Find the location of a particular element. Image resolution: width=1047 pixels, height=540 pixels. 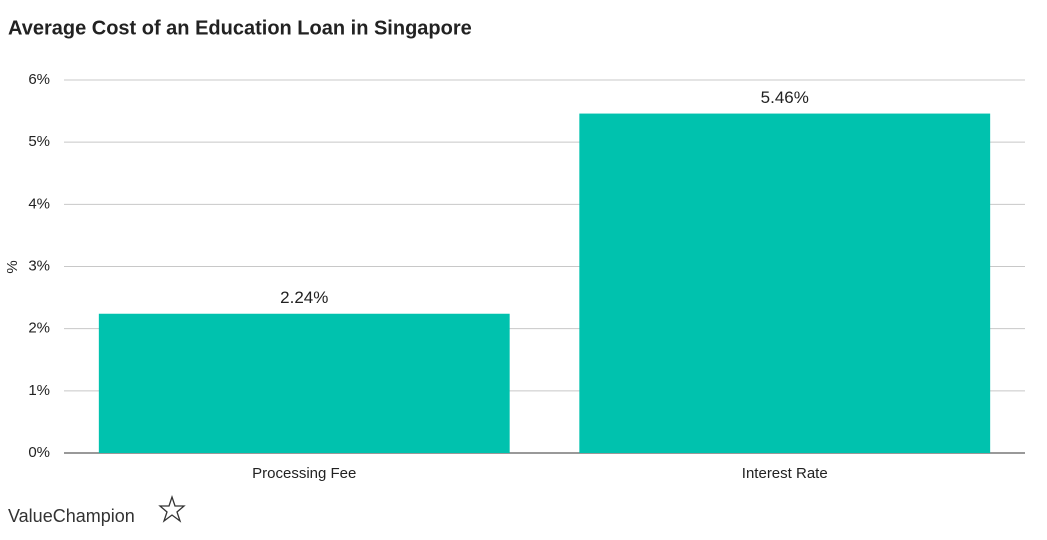

value-label: 2.24% is located at coordinates (304, 297).